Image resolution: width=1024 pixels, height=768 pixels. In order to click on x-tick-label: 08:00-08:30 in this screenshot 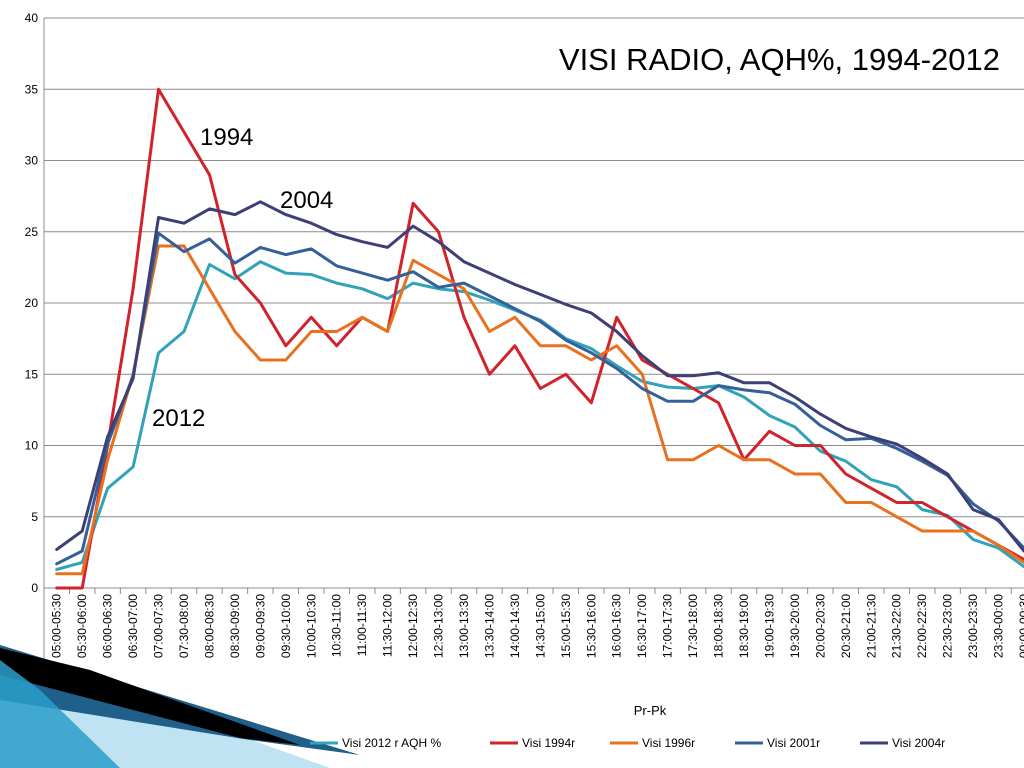, I will do `click(209, 626)`.